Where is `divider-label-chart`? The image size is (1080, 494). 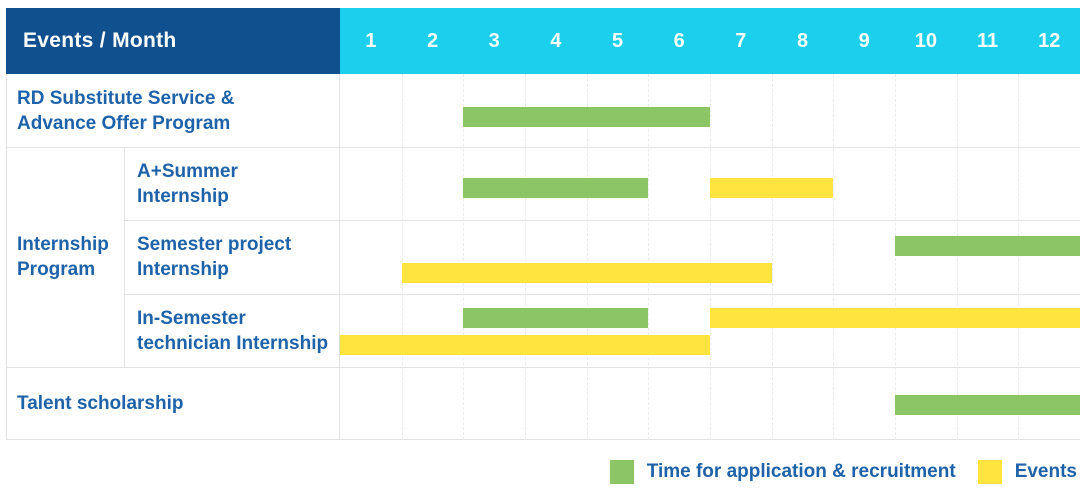 divider-label-chart is located at coordinates (339, 257).